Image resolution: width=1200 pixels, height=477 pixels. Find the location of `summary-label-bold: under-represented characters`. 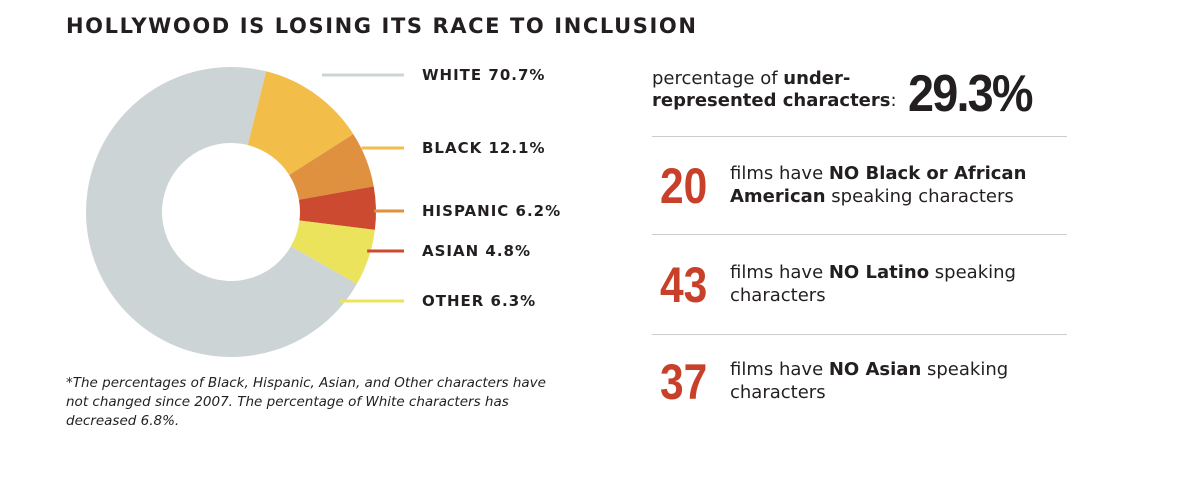

summary-label-bold: under-represented characters is located at coordinates (771, 89).